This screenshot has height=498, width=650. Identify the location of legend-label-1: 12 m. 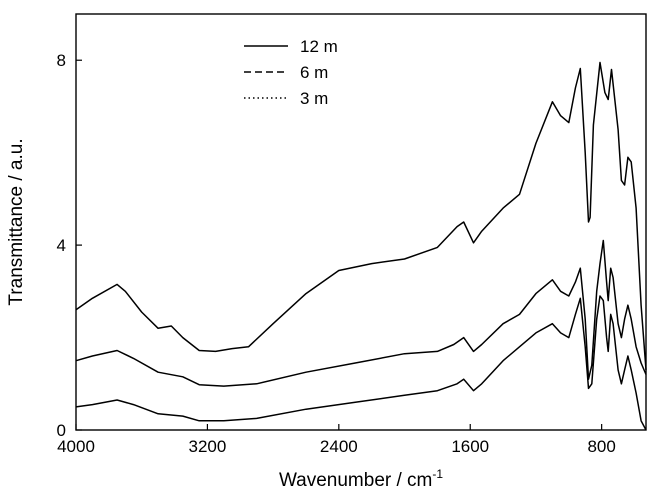
(319, 46).